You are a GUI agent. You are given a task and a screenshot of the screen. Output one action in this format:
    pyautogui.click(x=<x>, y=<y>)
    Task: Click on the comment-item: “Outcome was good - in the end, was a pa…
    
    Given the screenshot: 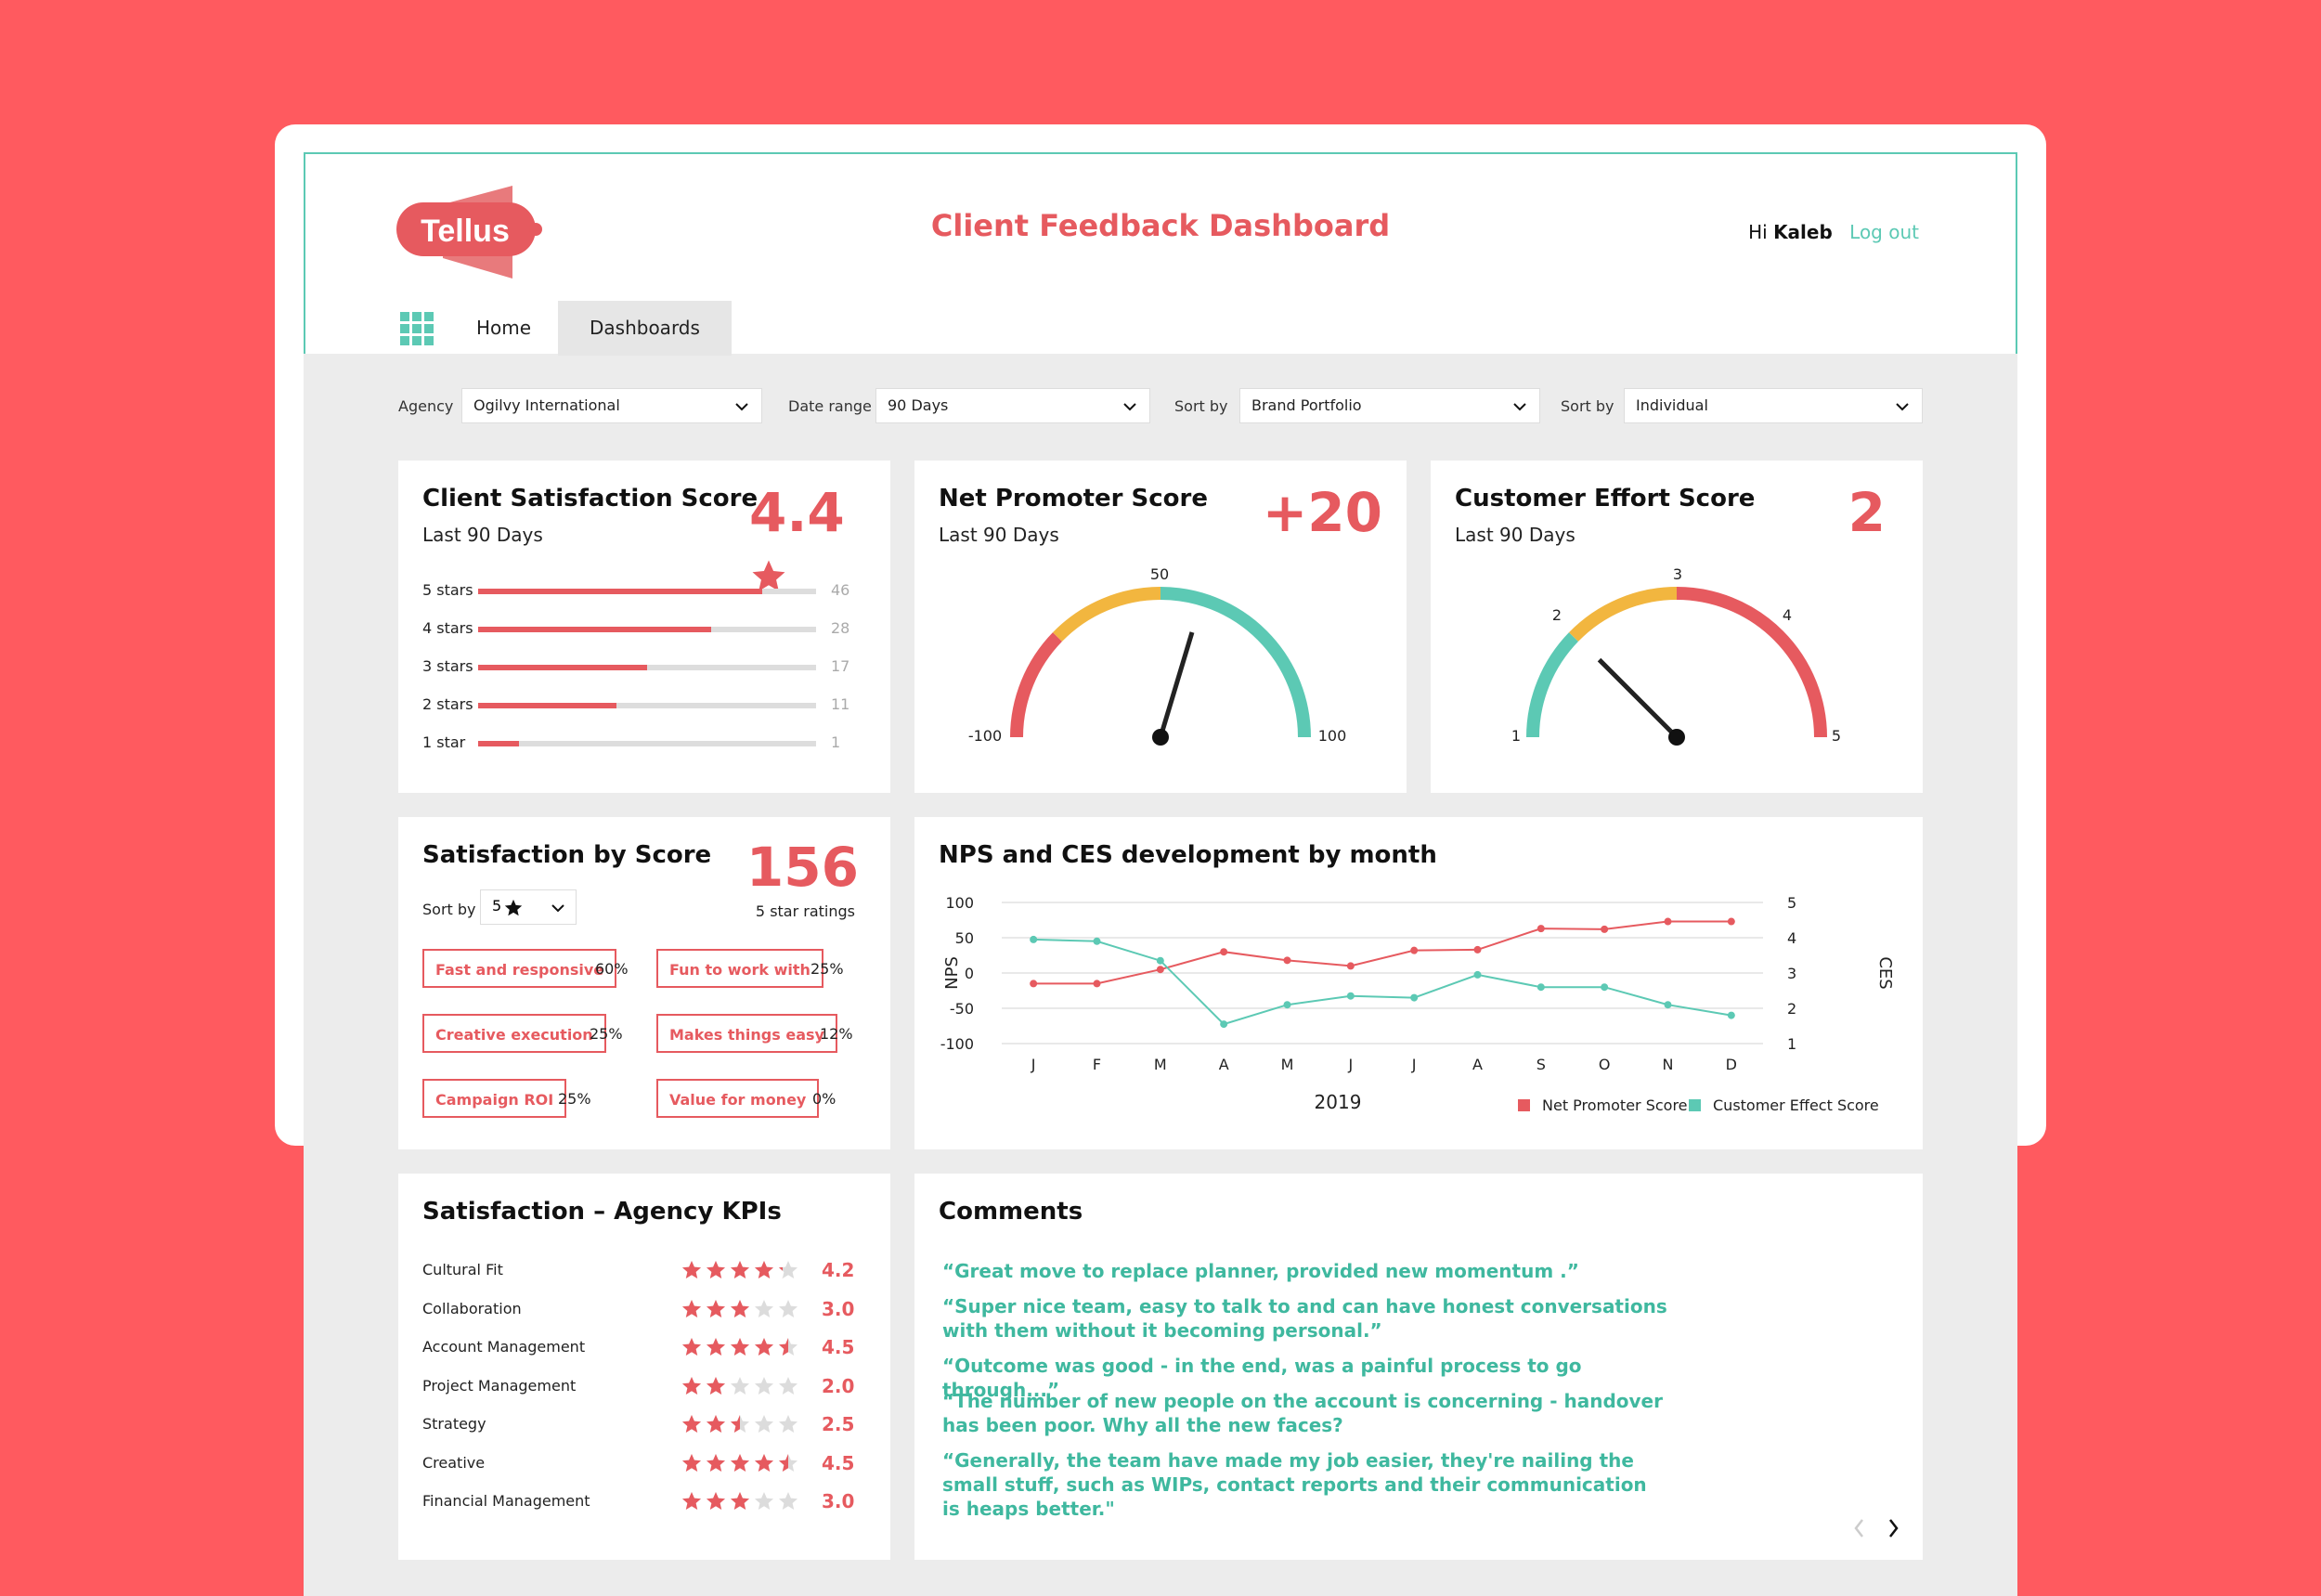 What is the action you would take?
    pyautogui.click(x=1262, y=1378)
    